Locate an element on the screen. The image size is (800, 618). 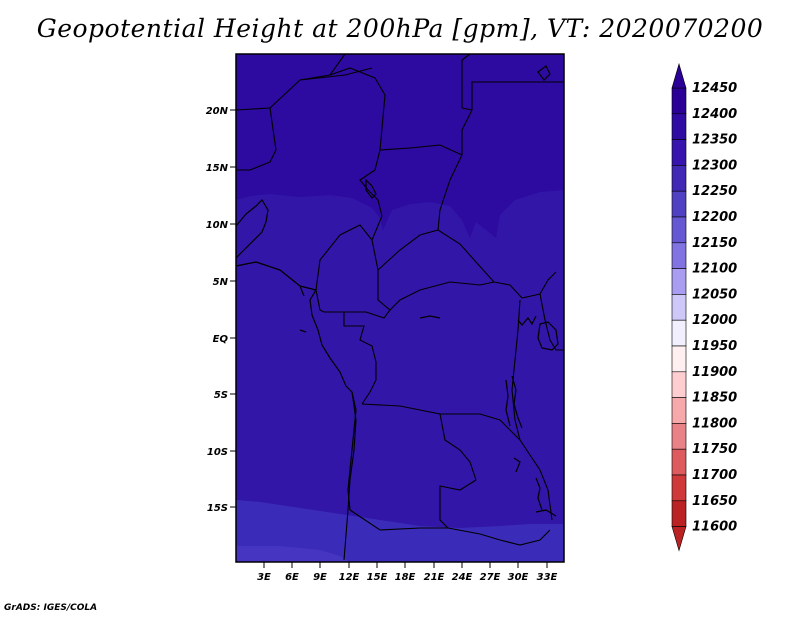
lon-label: 6E is located at coordinates (292, 577).